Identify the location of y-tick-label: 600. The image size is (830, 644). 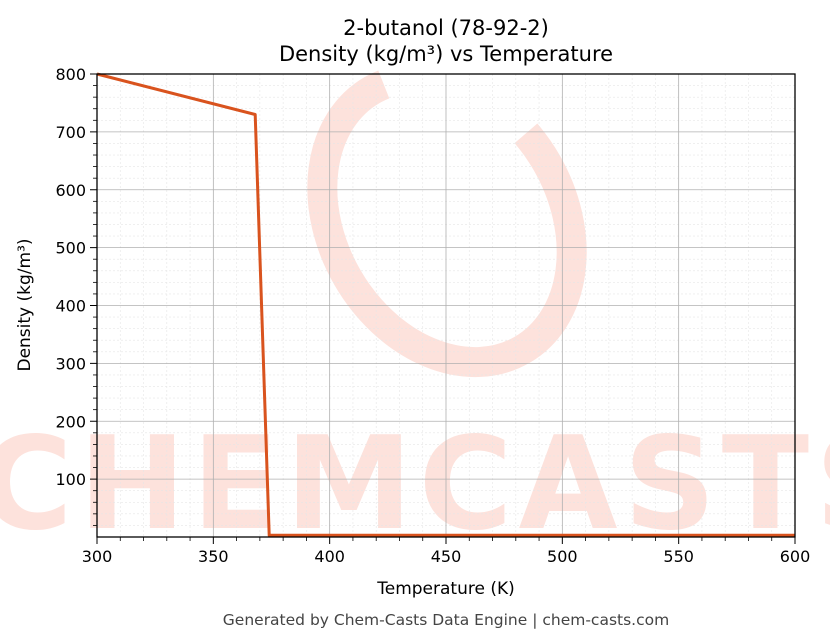
(70, 190).